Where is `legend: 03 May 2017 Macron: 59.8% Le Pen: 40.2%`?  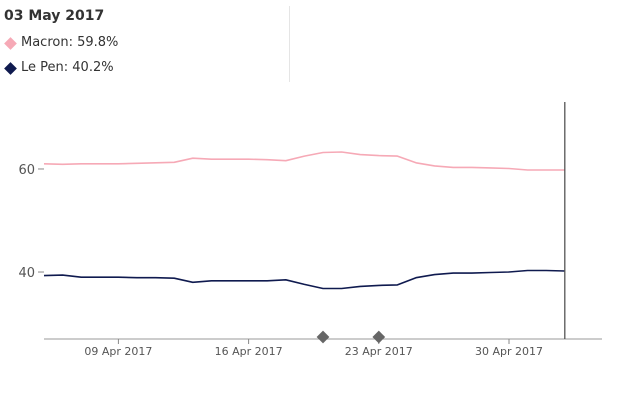 legend: 03 May 2017 Macron: 59.8% Le Pen: 40.2% is located at coordinates (146, 41).